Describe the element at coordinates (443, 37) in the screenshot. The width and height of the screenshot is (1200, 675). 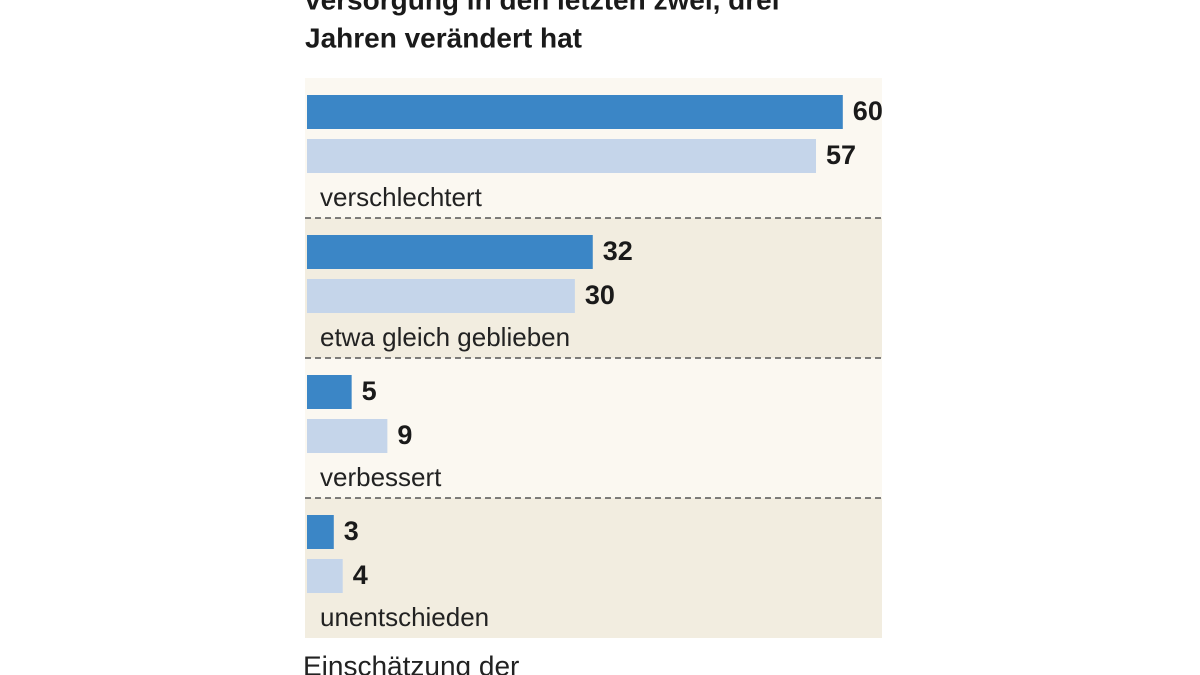
I see `chart-title: Jahren verändert hat` at that location.